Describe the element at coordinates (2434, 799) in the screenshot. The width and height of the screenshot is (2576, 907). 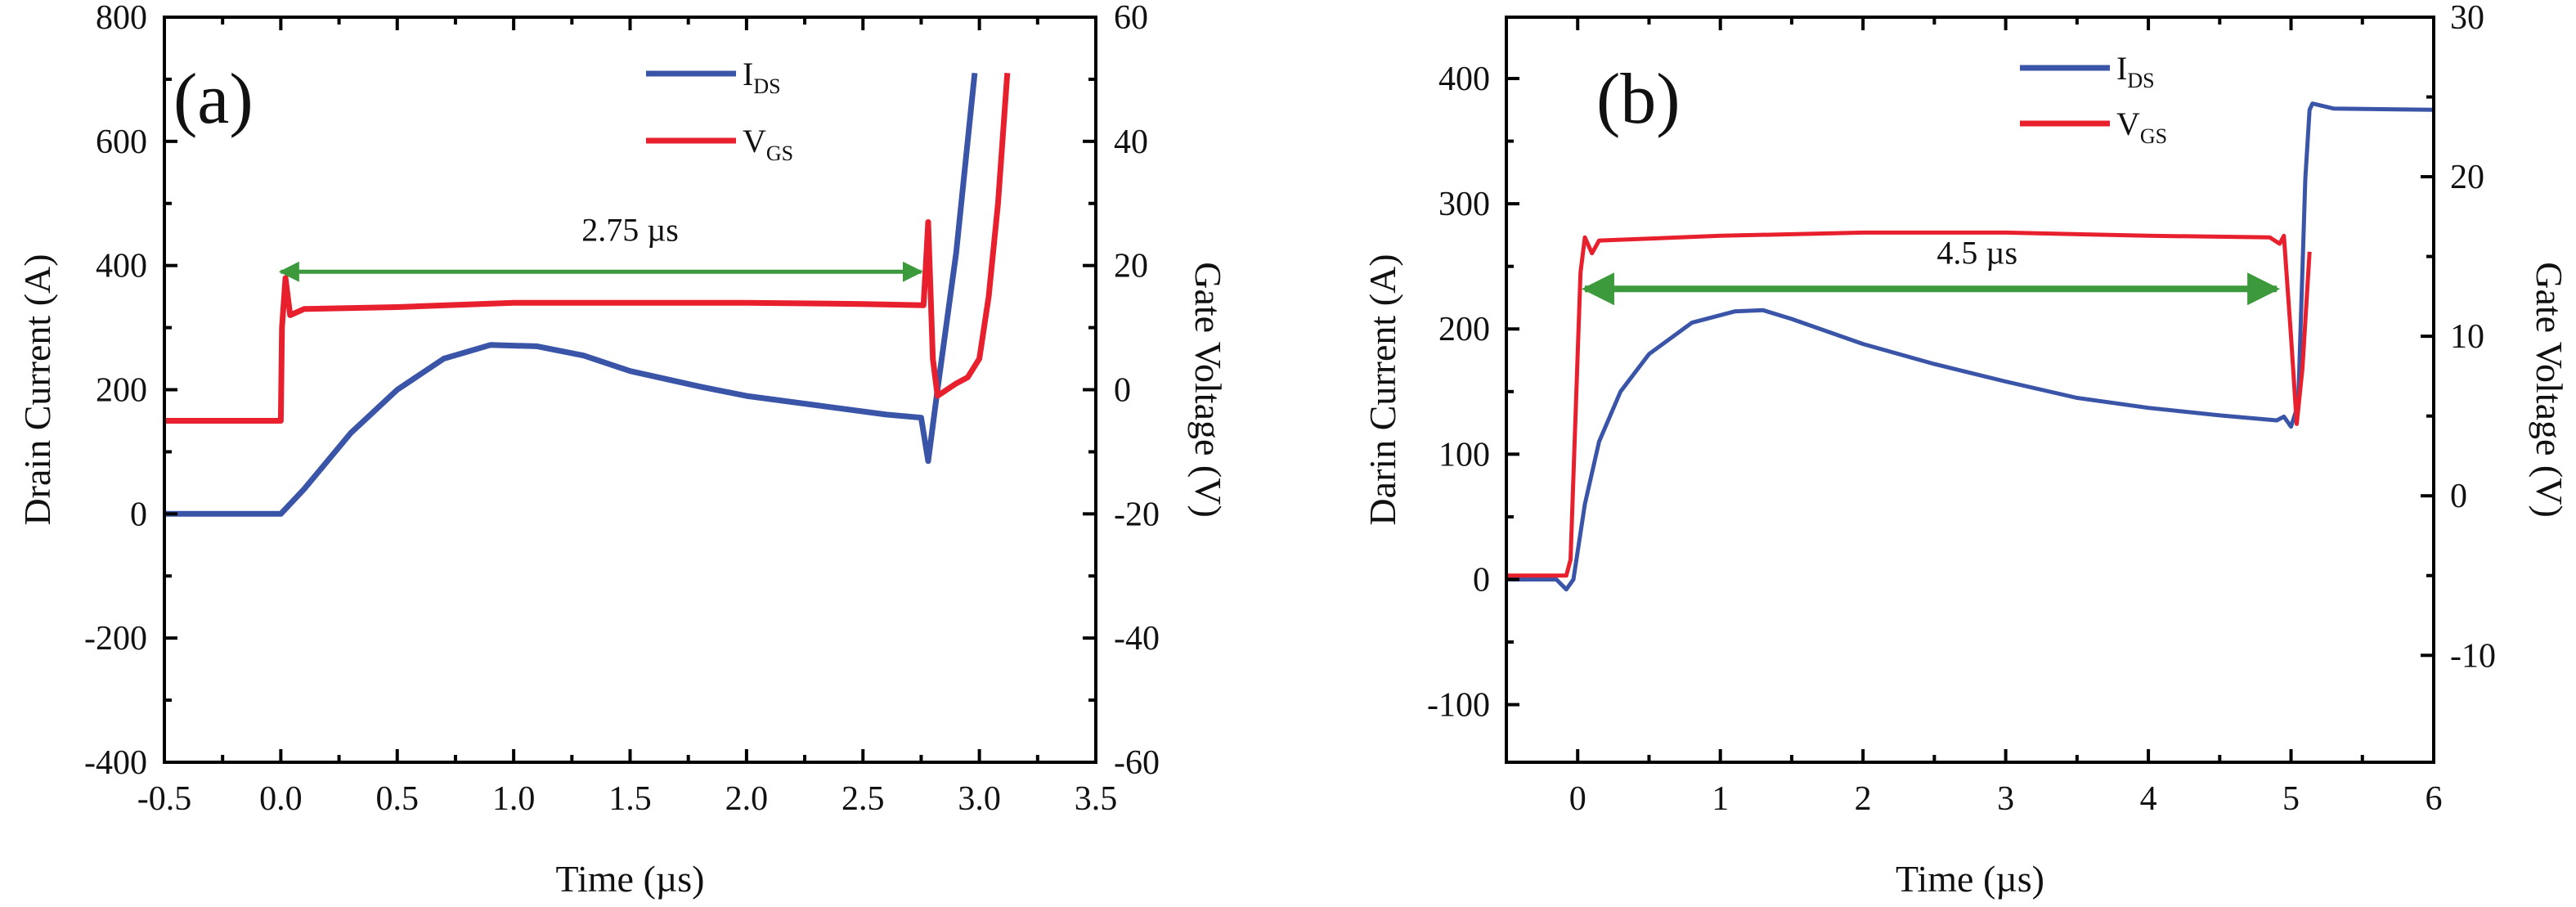
I see `x-tick-label: 6` at that location.